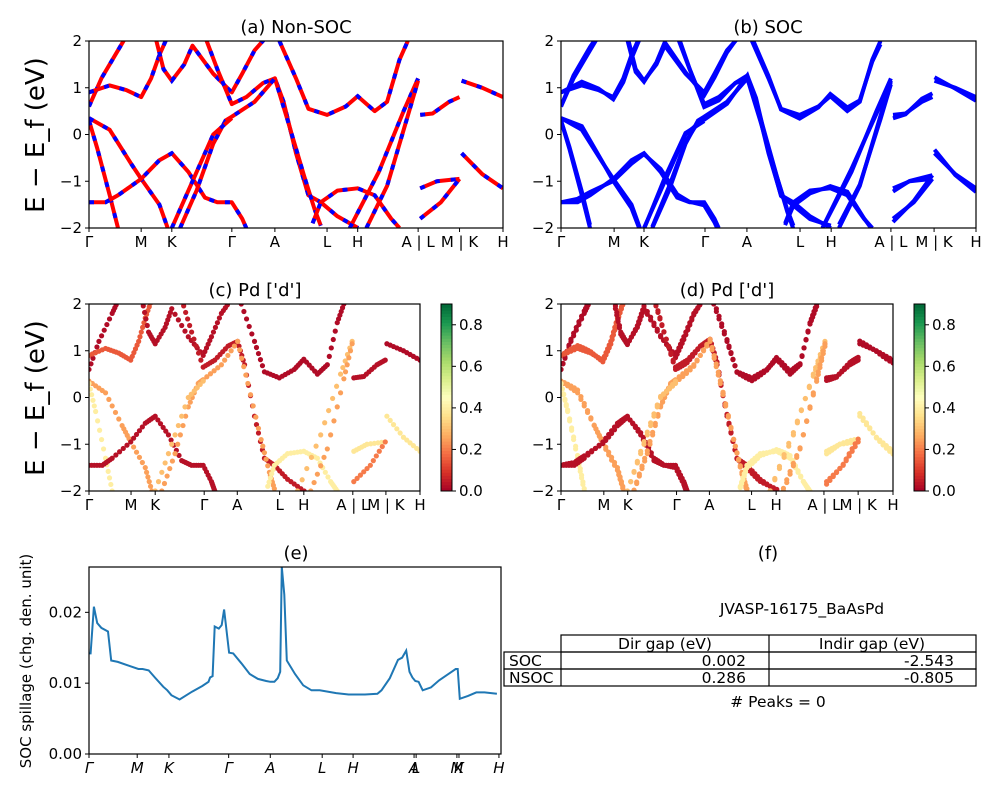 This screenshot has height=800, width=1000. I want to click on x-tick-label: M, so click(131, 505).